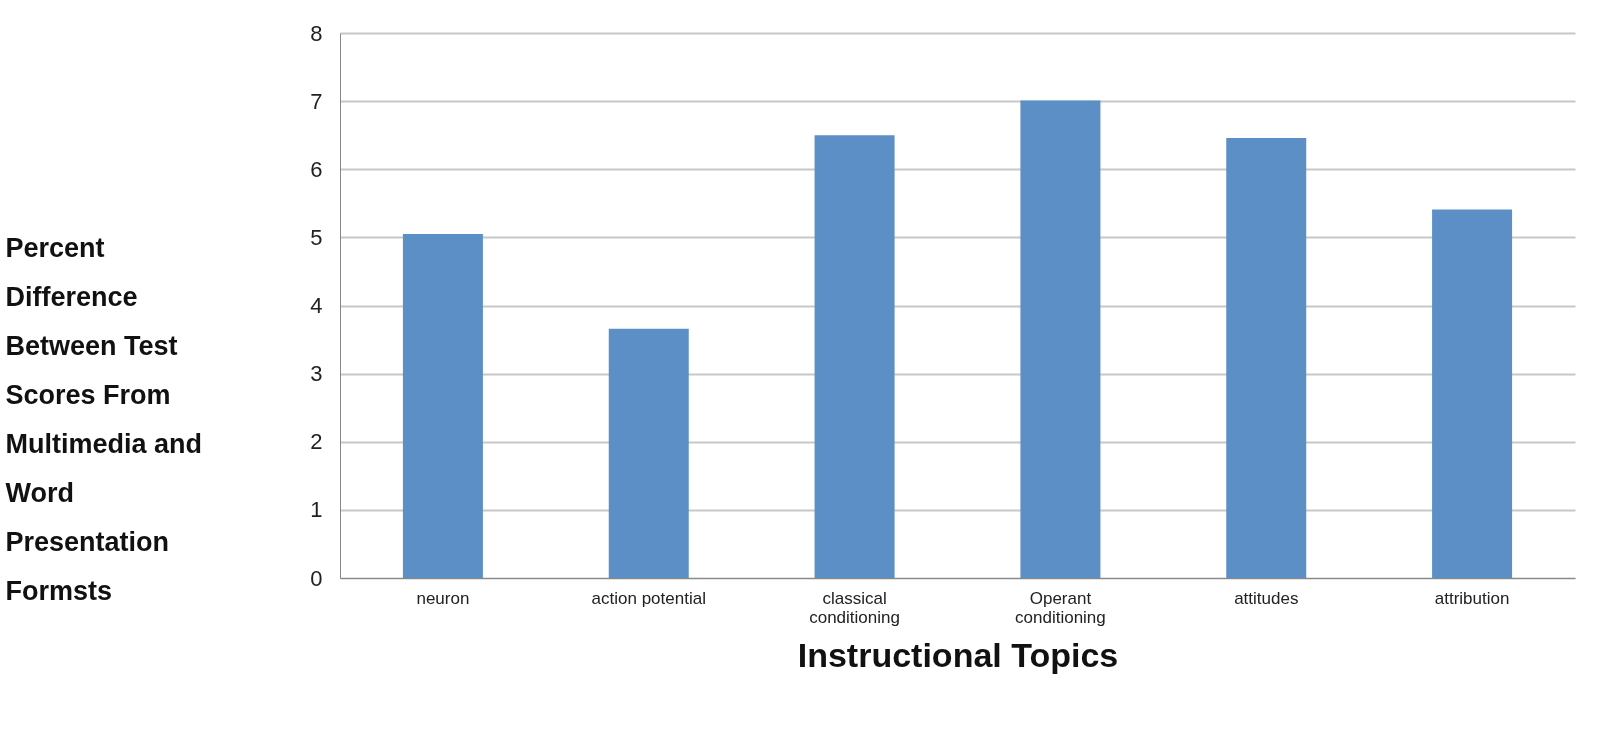  What do you see at coordinates (648, 598) in the screenshot?
I see `x-tick-label: action potential` at bounding box center [648, 598].